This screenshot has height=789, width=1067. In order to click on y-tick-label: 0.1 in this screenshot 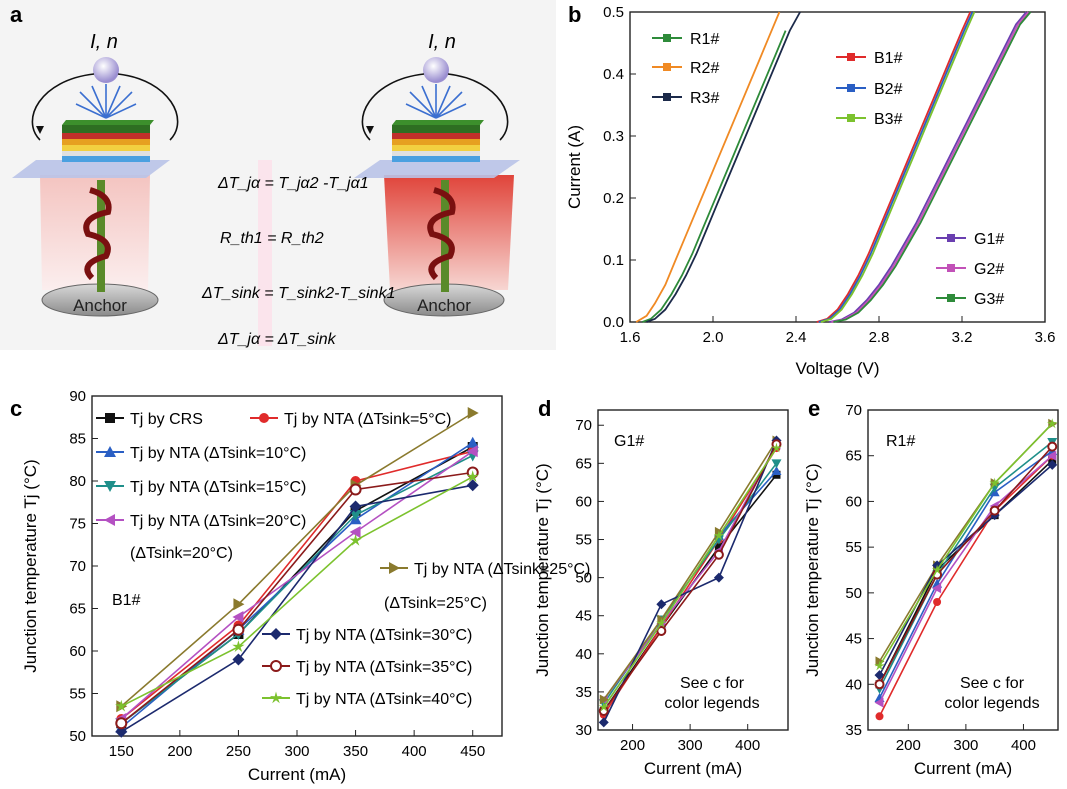, I will do `click(613, 260)`.